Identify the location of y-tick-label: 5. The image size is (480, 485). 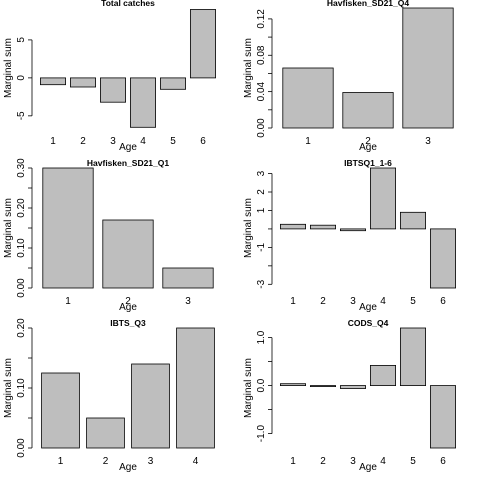
(21, 40).